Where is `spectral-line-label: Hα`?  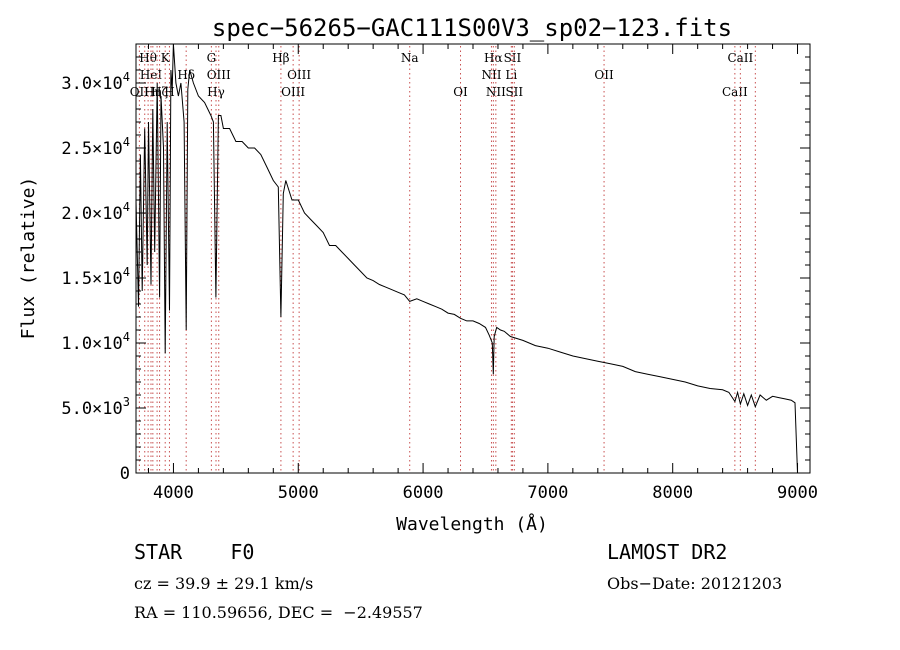
spectral-line-label: Hα is located at coordinates (493, 58).